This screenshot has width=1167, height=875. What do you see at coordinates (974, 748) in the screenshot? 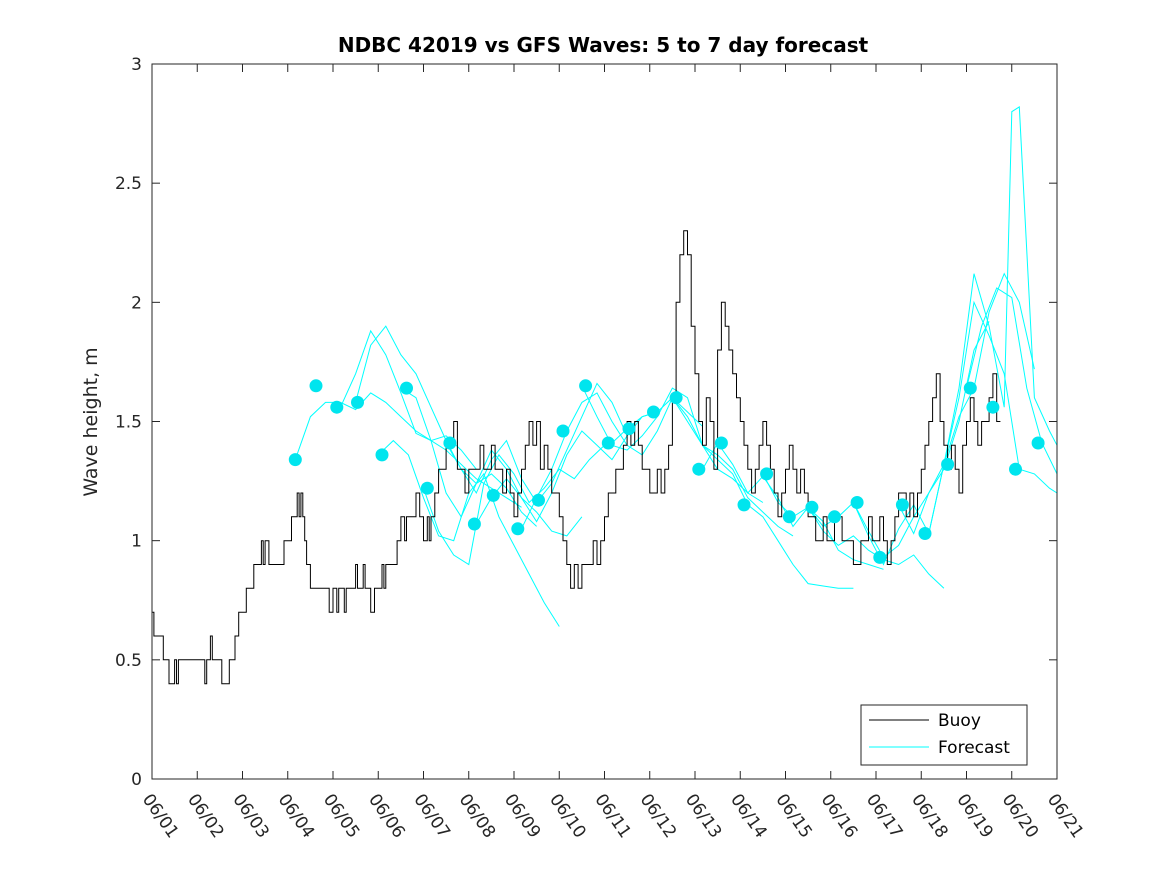
I see `legend-forecast-label: Forecast` at bounding box center [974, 748].